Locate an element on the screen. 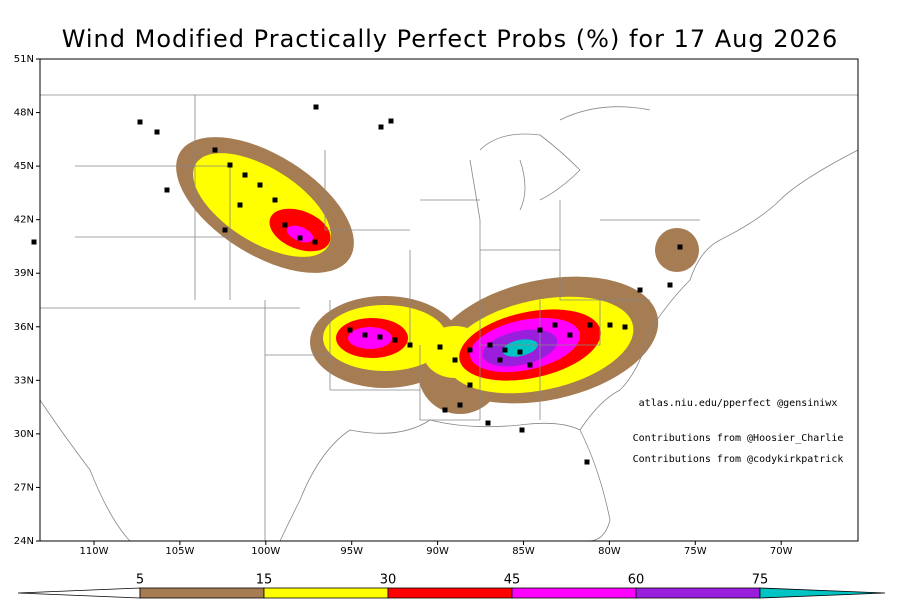 The image size is (900, 604). lon-label: 95W is located at coordinates (351, 551).